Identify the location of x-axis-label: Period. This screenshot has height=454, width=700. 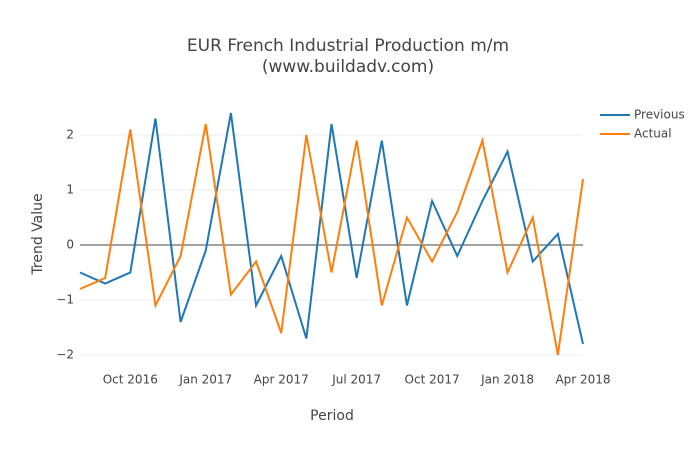
(332, 416).